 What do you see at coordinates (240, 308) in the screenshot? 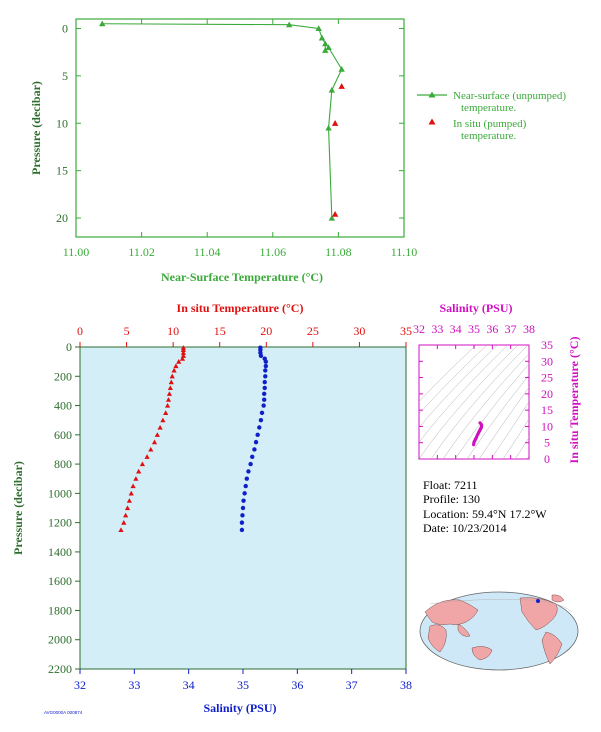
I see `temperature-axis-label: In situ Temperature (°C)` at bounding box center [240, 308].